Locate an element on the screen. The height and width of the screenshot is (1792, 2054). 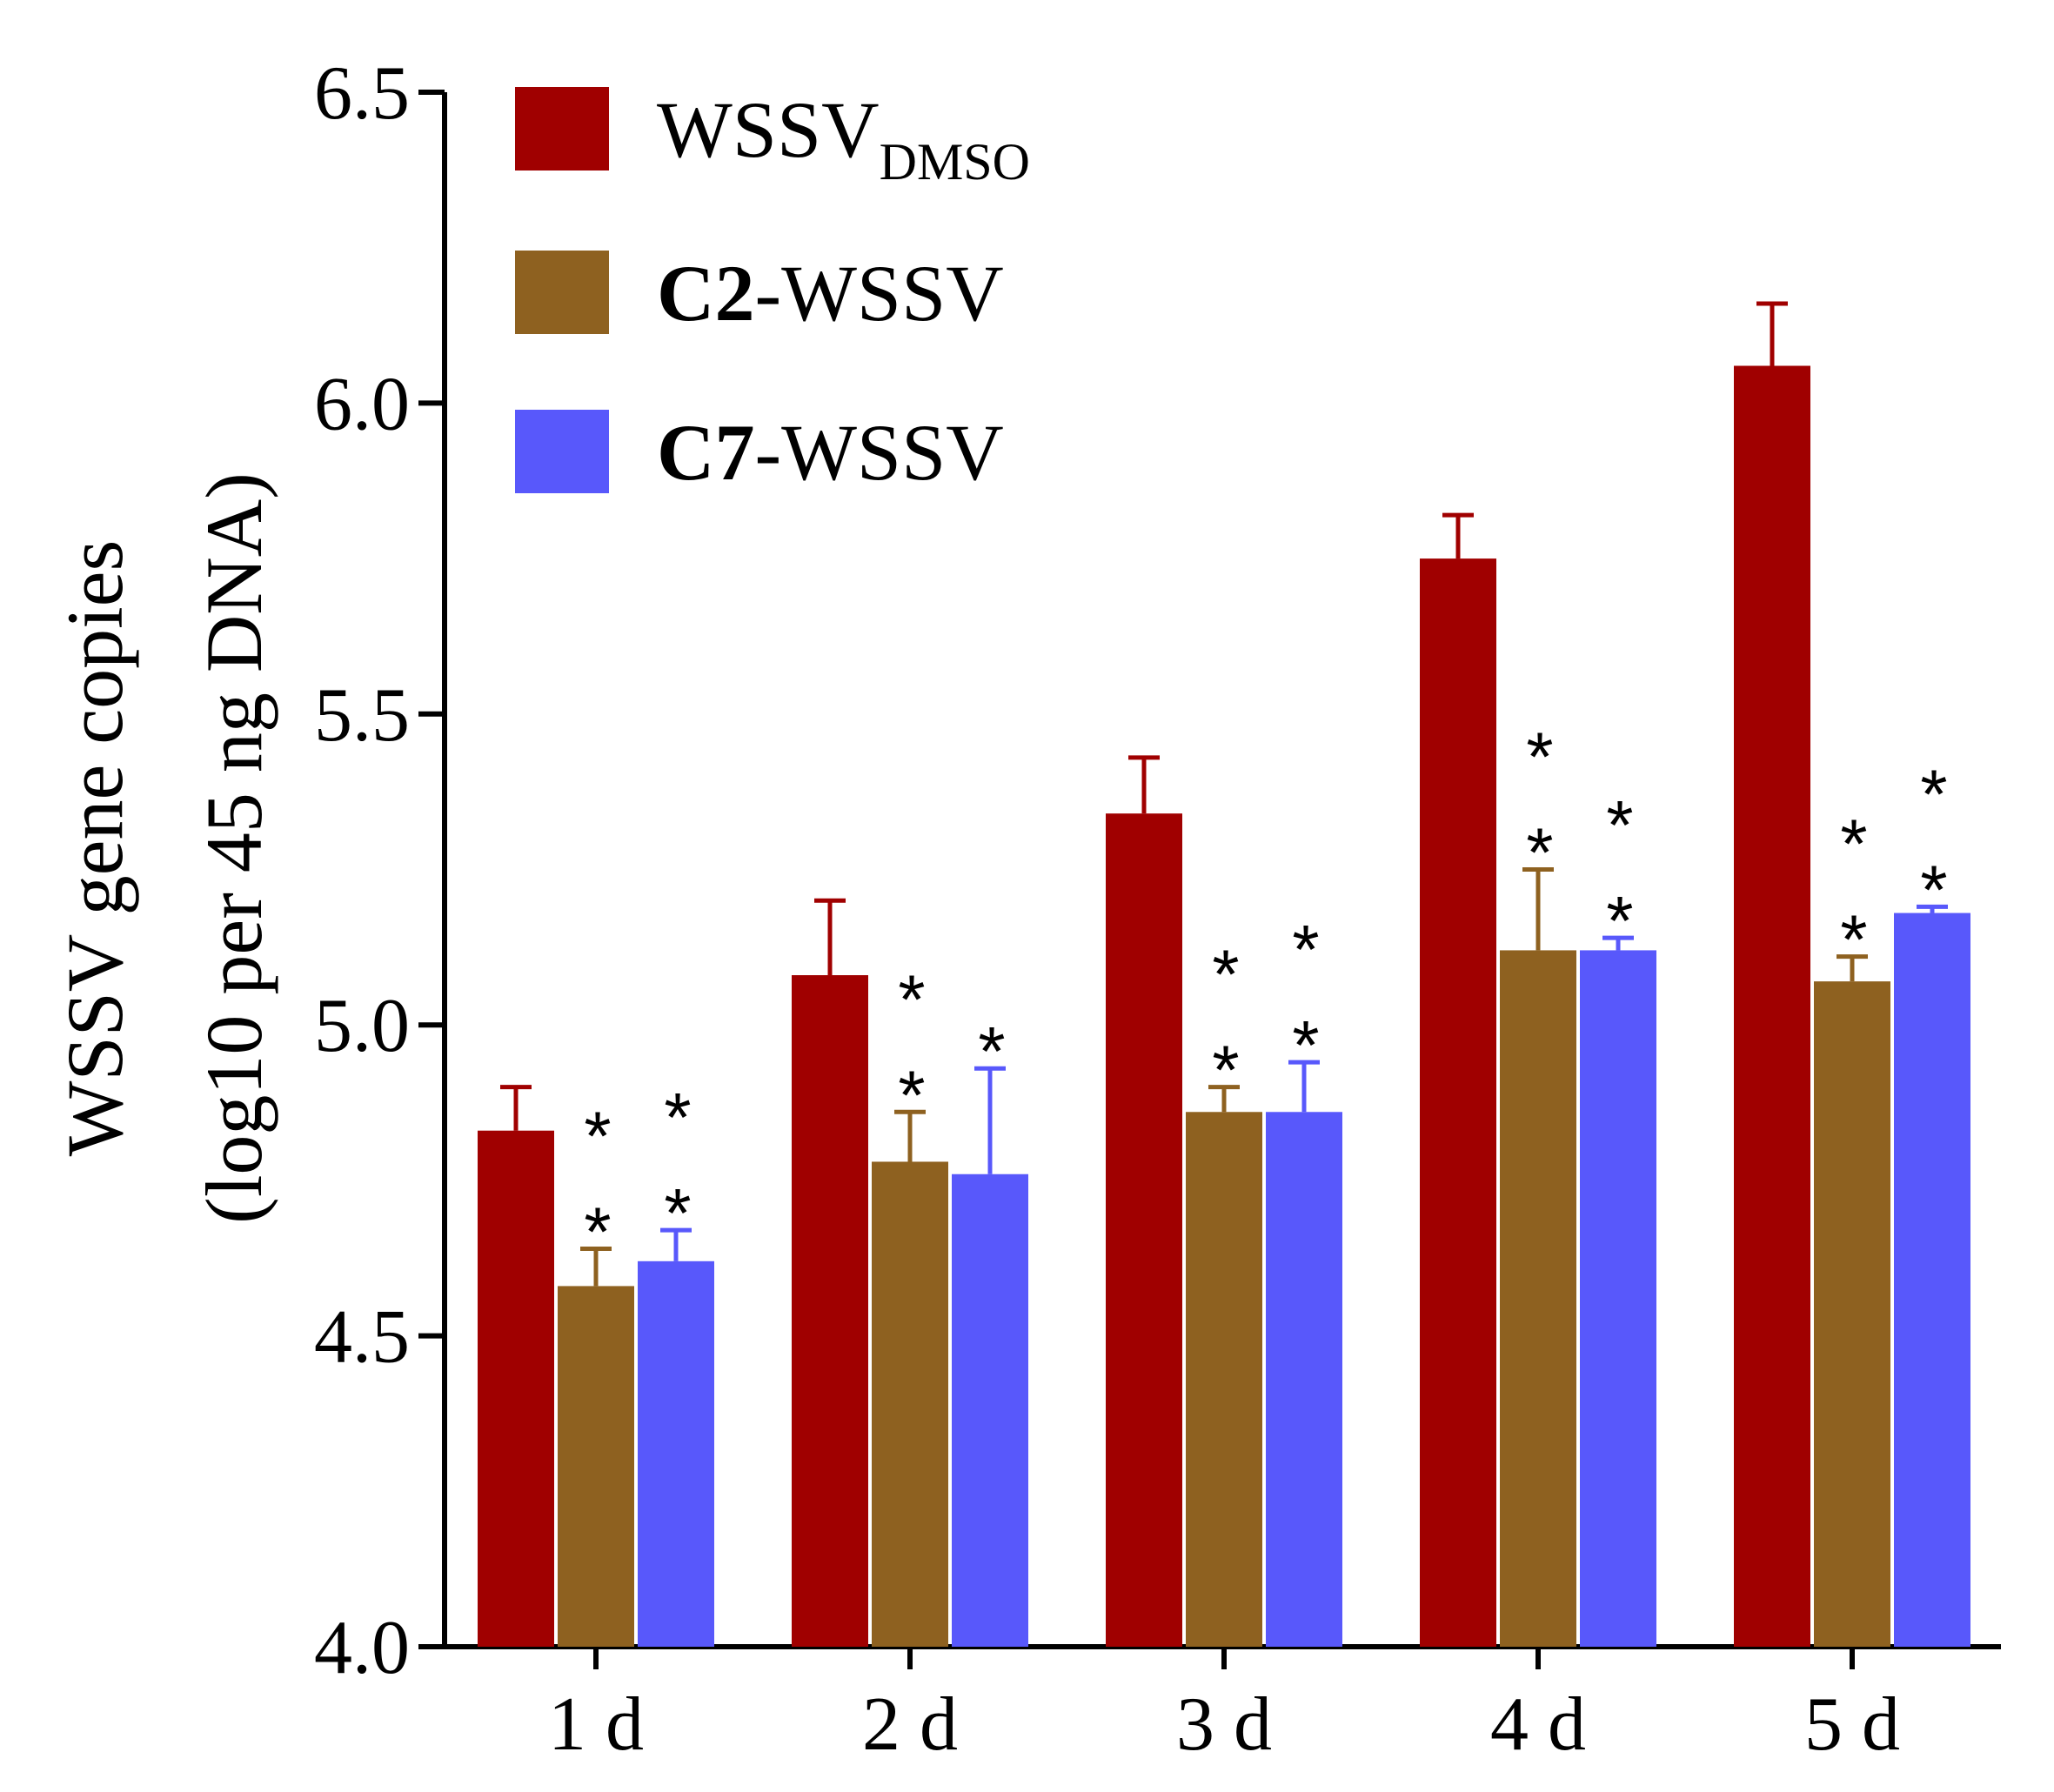
x-tick-label: 1 d is located at coordinates (596, 1724).